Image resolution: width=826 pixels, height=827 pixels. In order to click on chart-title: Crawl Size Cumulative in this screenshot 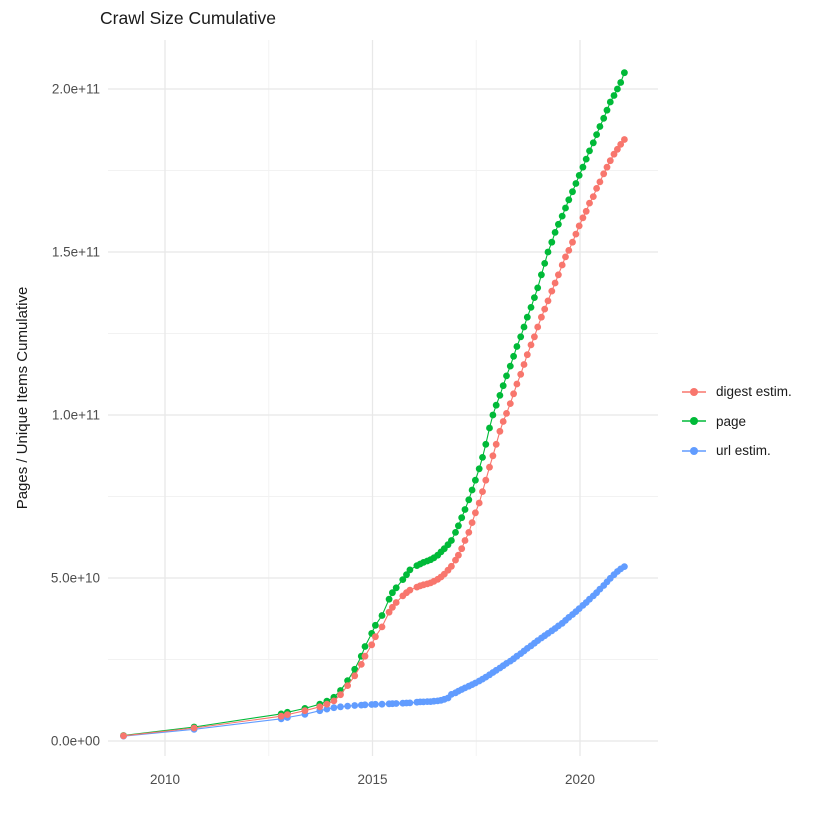, I will do `click(188, 18)`.